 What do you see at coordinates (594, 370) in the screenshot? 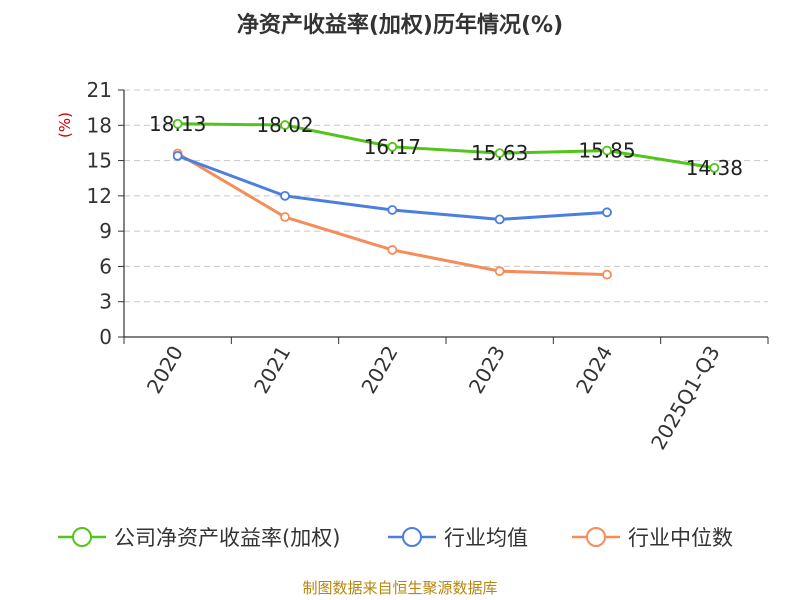
I see `x-tick-label: 2024` at bounding box center [594, 370].